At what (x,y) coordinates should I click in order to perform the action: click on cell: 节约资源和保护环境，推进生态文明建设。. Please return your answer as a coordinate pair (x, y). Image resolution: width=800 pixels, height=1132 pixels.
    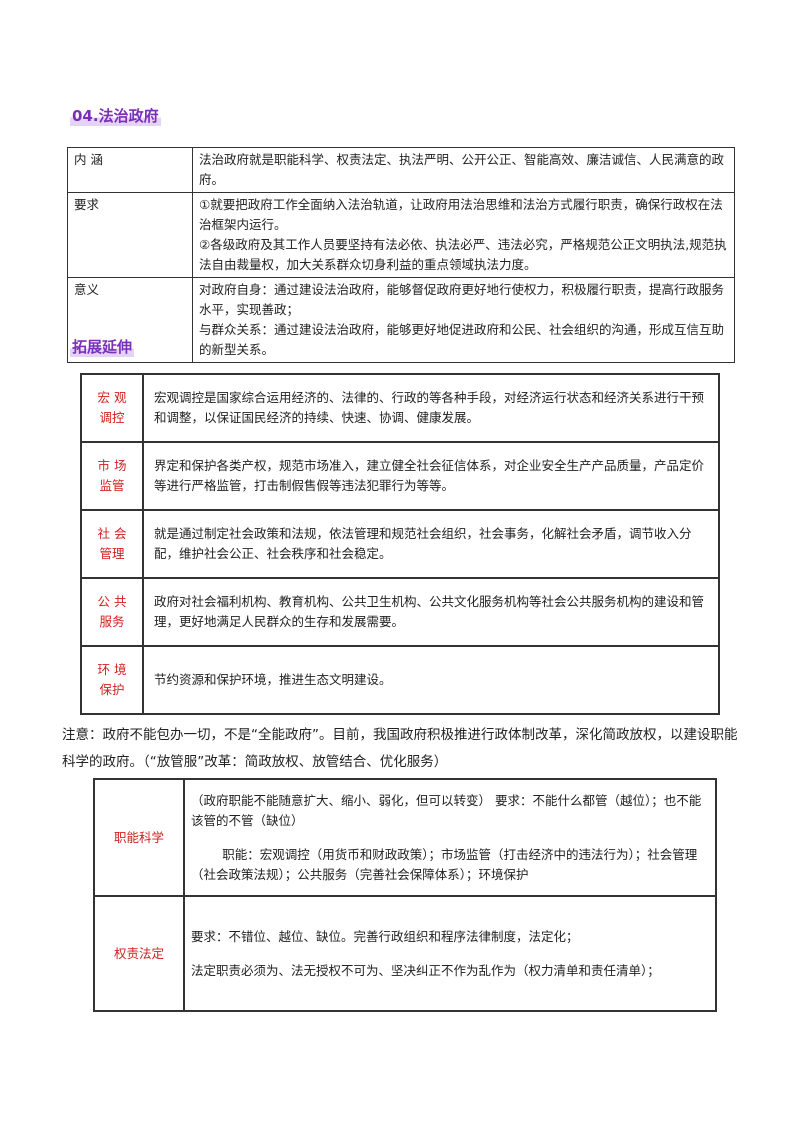
    Looking at the image, I should click on (431, 680).